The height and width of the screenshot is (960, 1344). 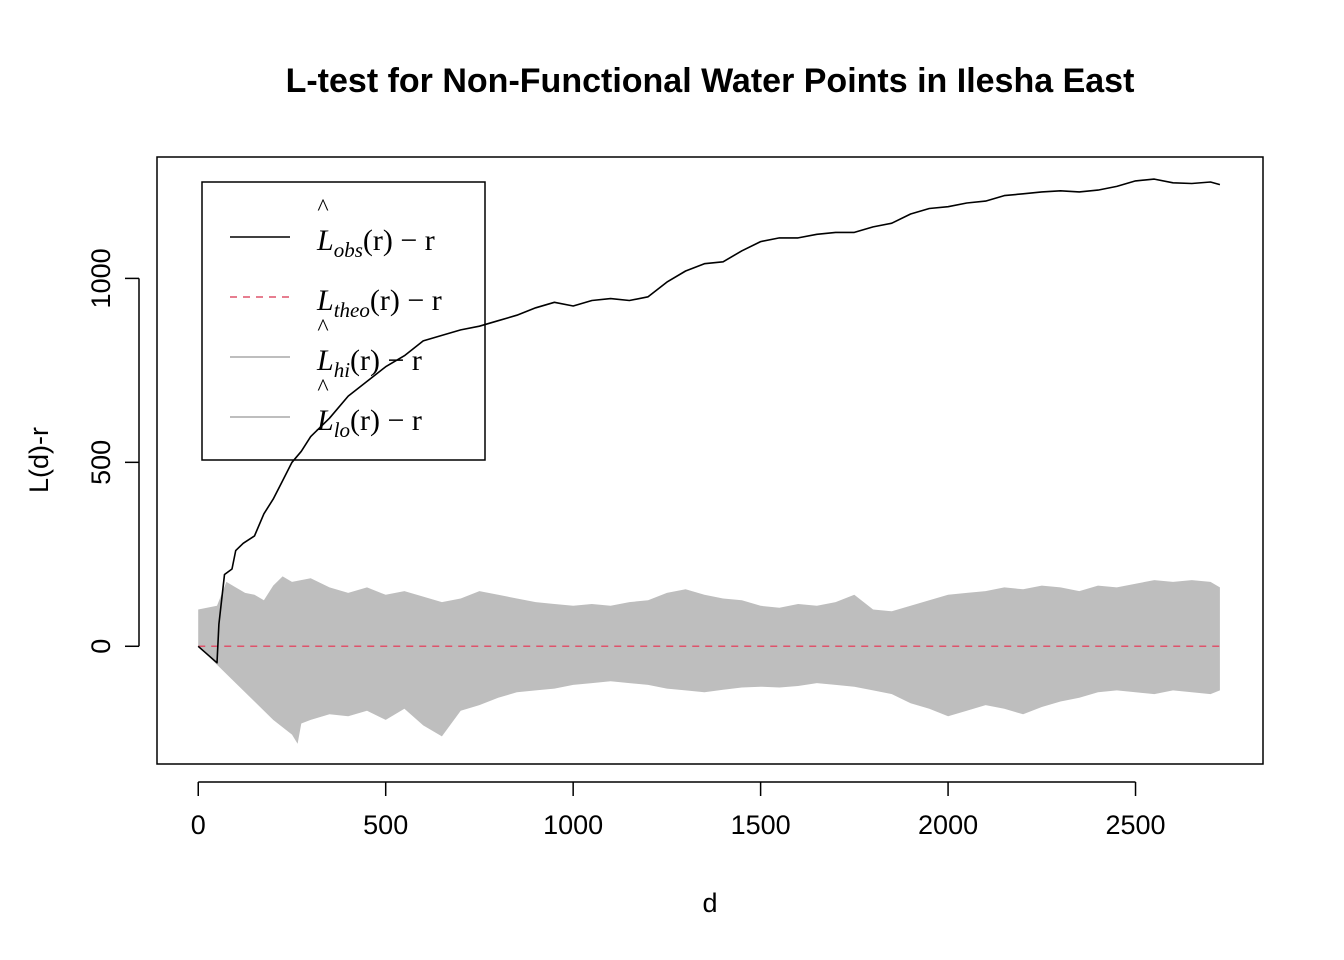 What do you see at coordinates (375, 243) in the screenshot?
I see `legend-label-obs: Lobs(r) − r` at bounding box center [375, 243].